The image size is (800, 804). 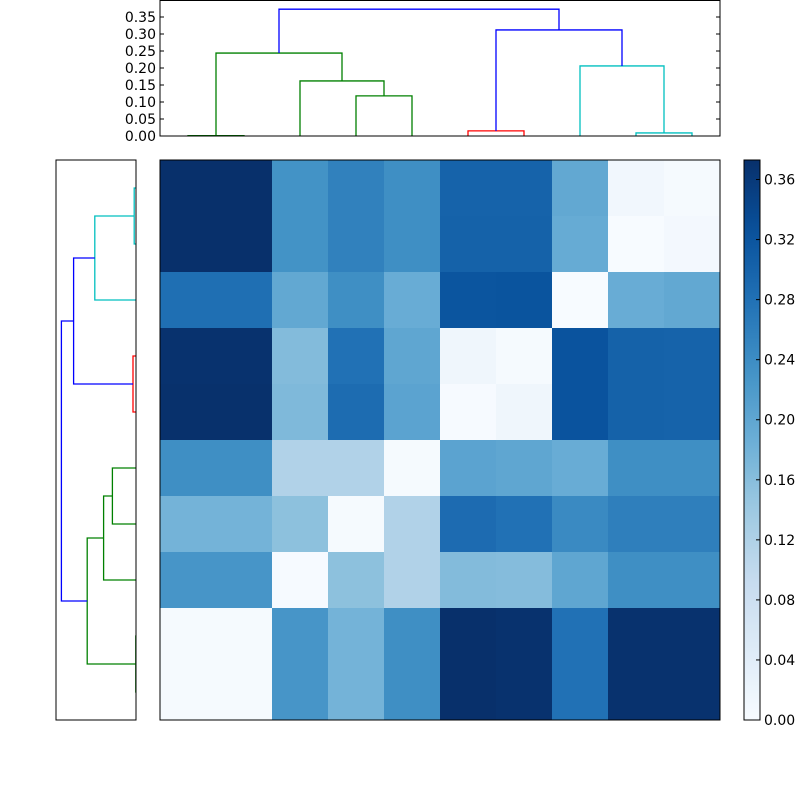 What do you see at coordinates (779, 541) in the screenshot?
I see `colorbar-tick-label: 0.12` at bounding box center [779, 541].